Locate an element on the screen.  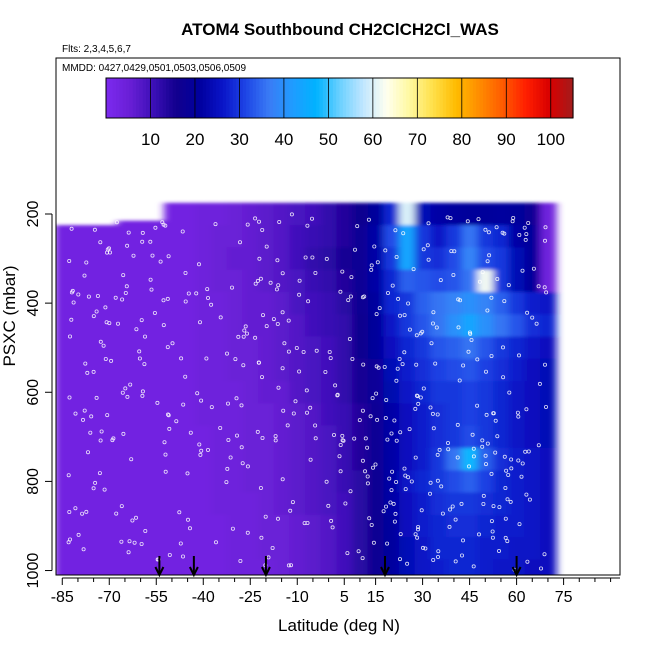
flight-arrows is located at coordinates (338, 567).